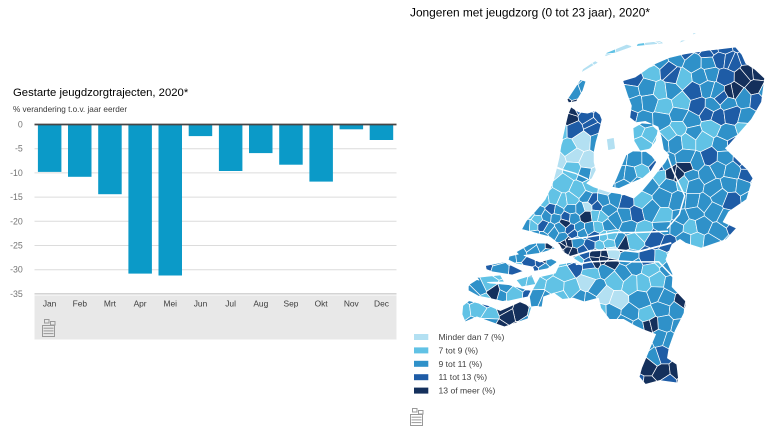 The width and height of the screenshot is (768, 432). What do you see at coordinates (467, 391) in the screenshot?
I see `svg-text: 13 of meer (%)` at bounding box center [467, 391].